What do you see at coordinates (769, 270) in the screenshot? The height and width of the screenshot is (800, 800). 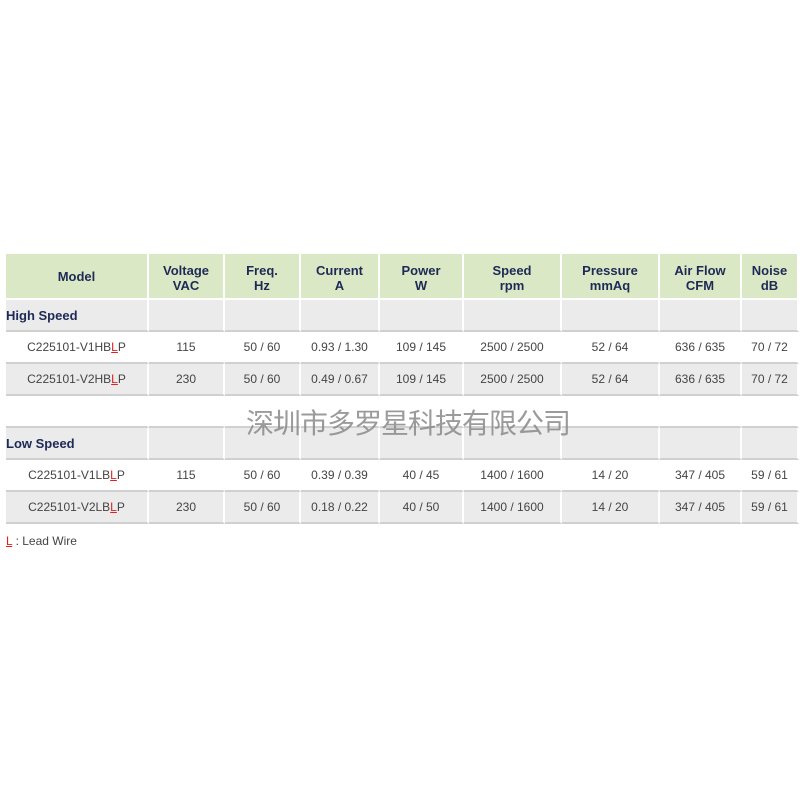 I see `header-line1: Noise` at bounding box center [769, 270].